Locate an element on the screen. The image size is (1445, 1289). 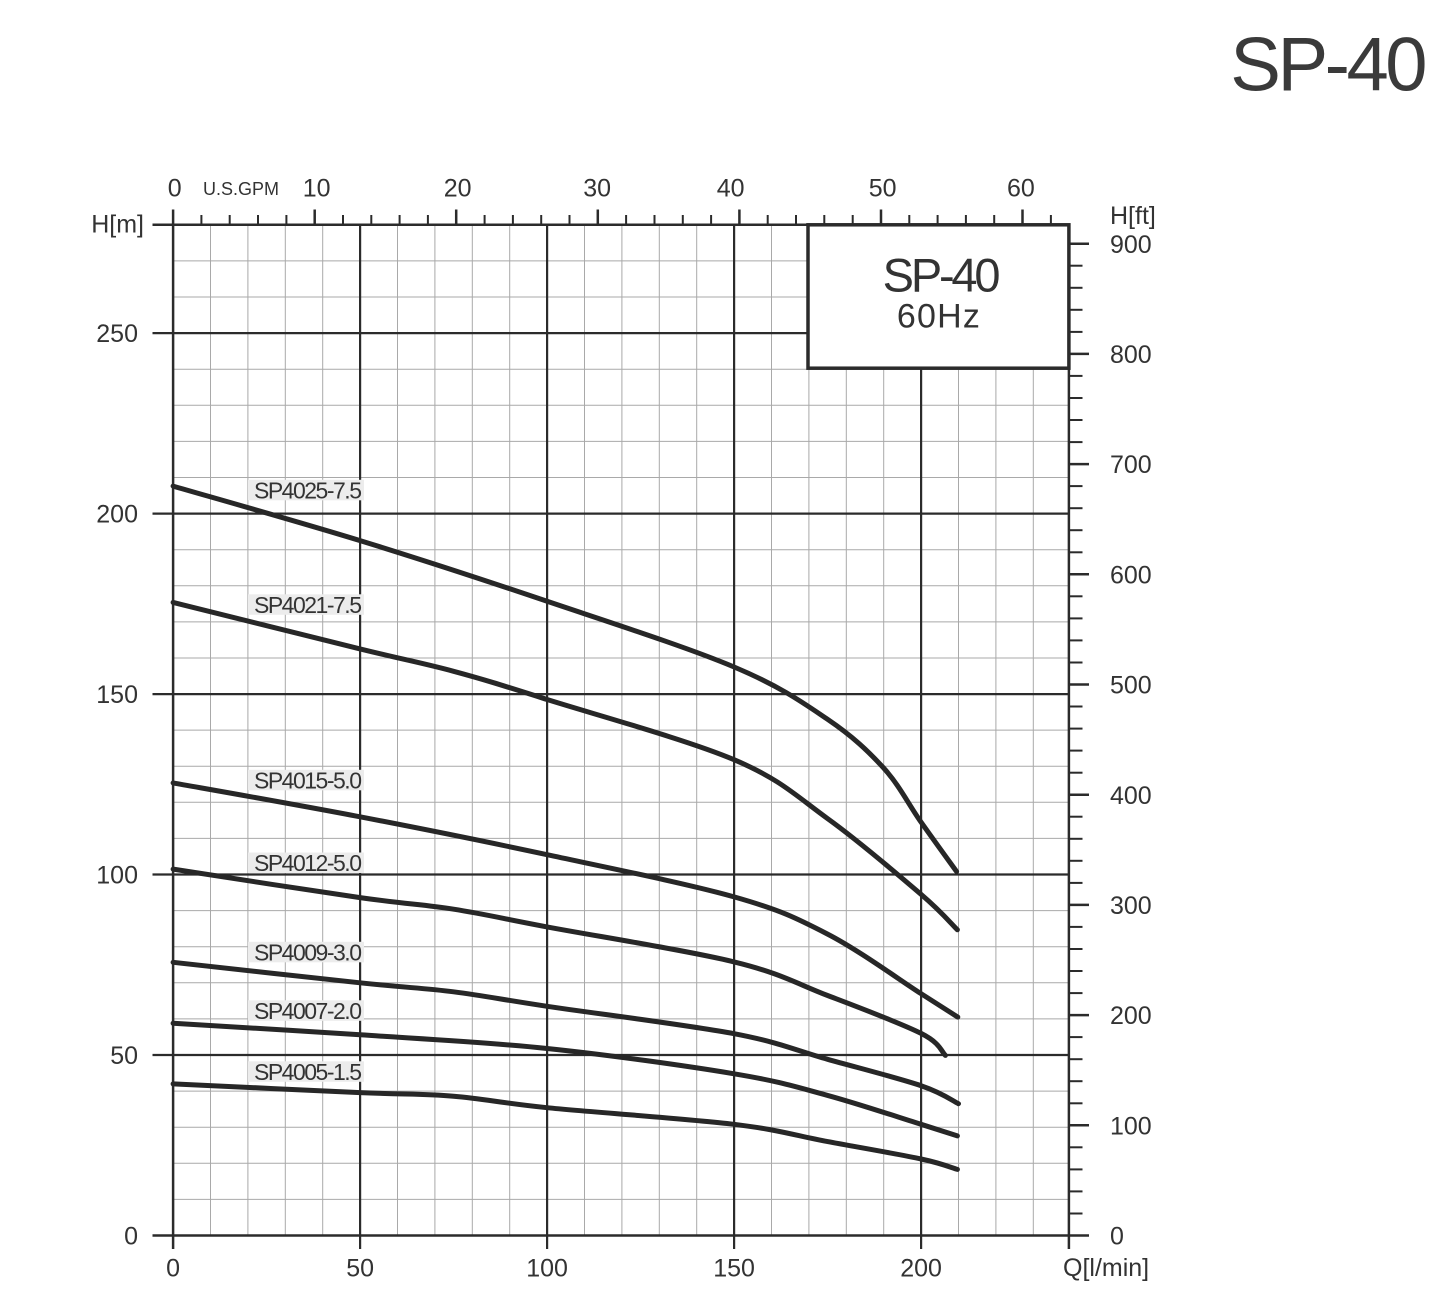
svg-text: 20 is located at coordinates (458, 189).